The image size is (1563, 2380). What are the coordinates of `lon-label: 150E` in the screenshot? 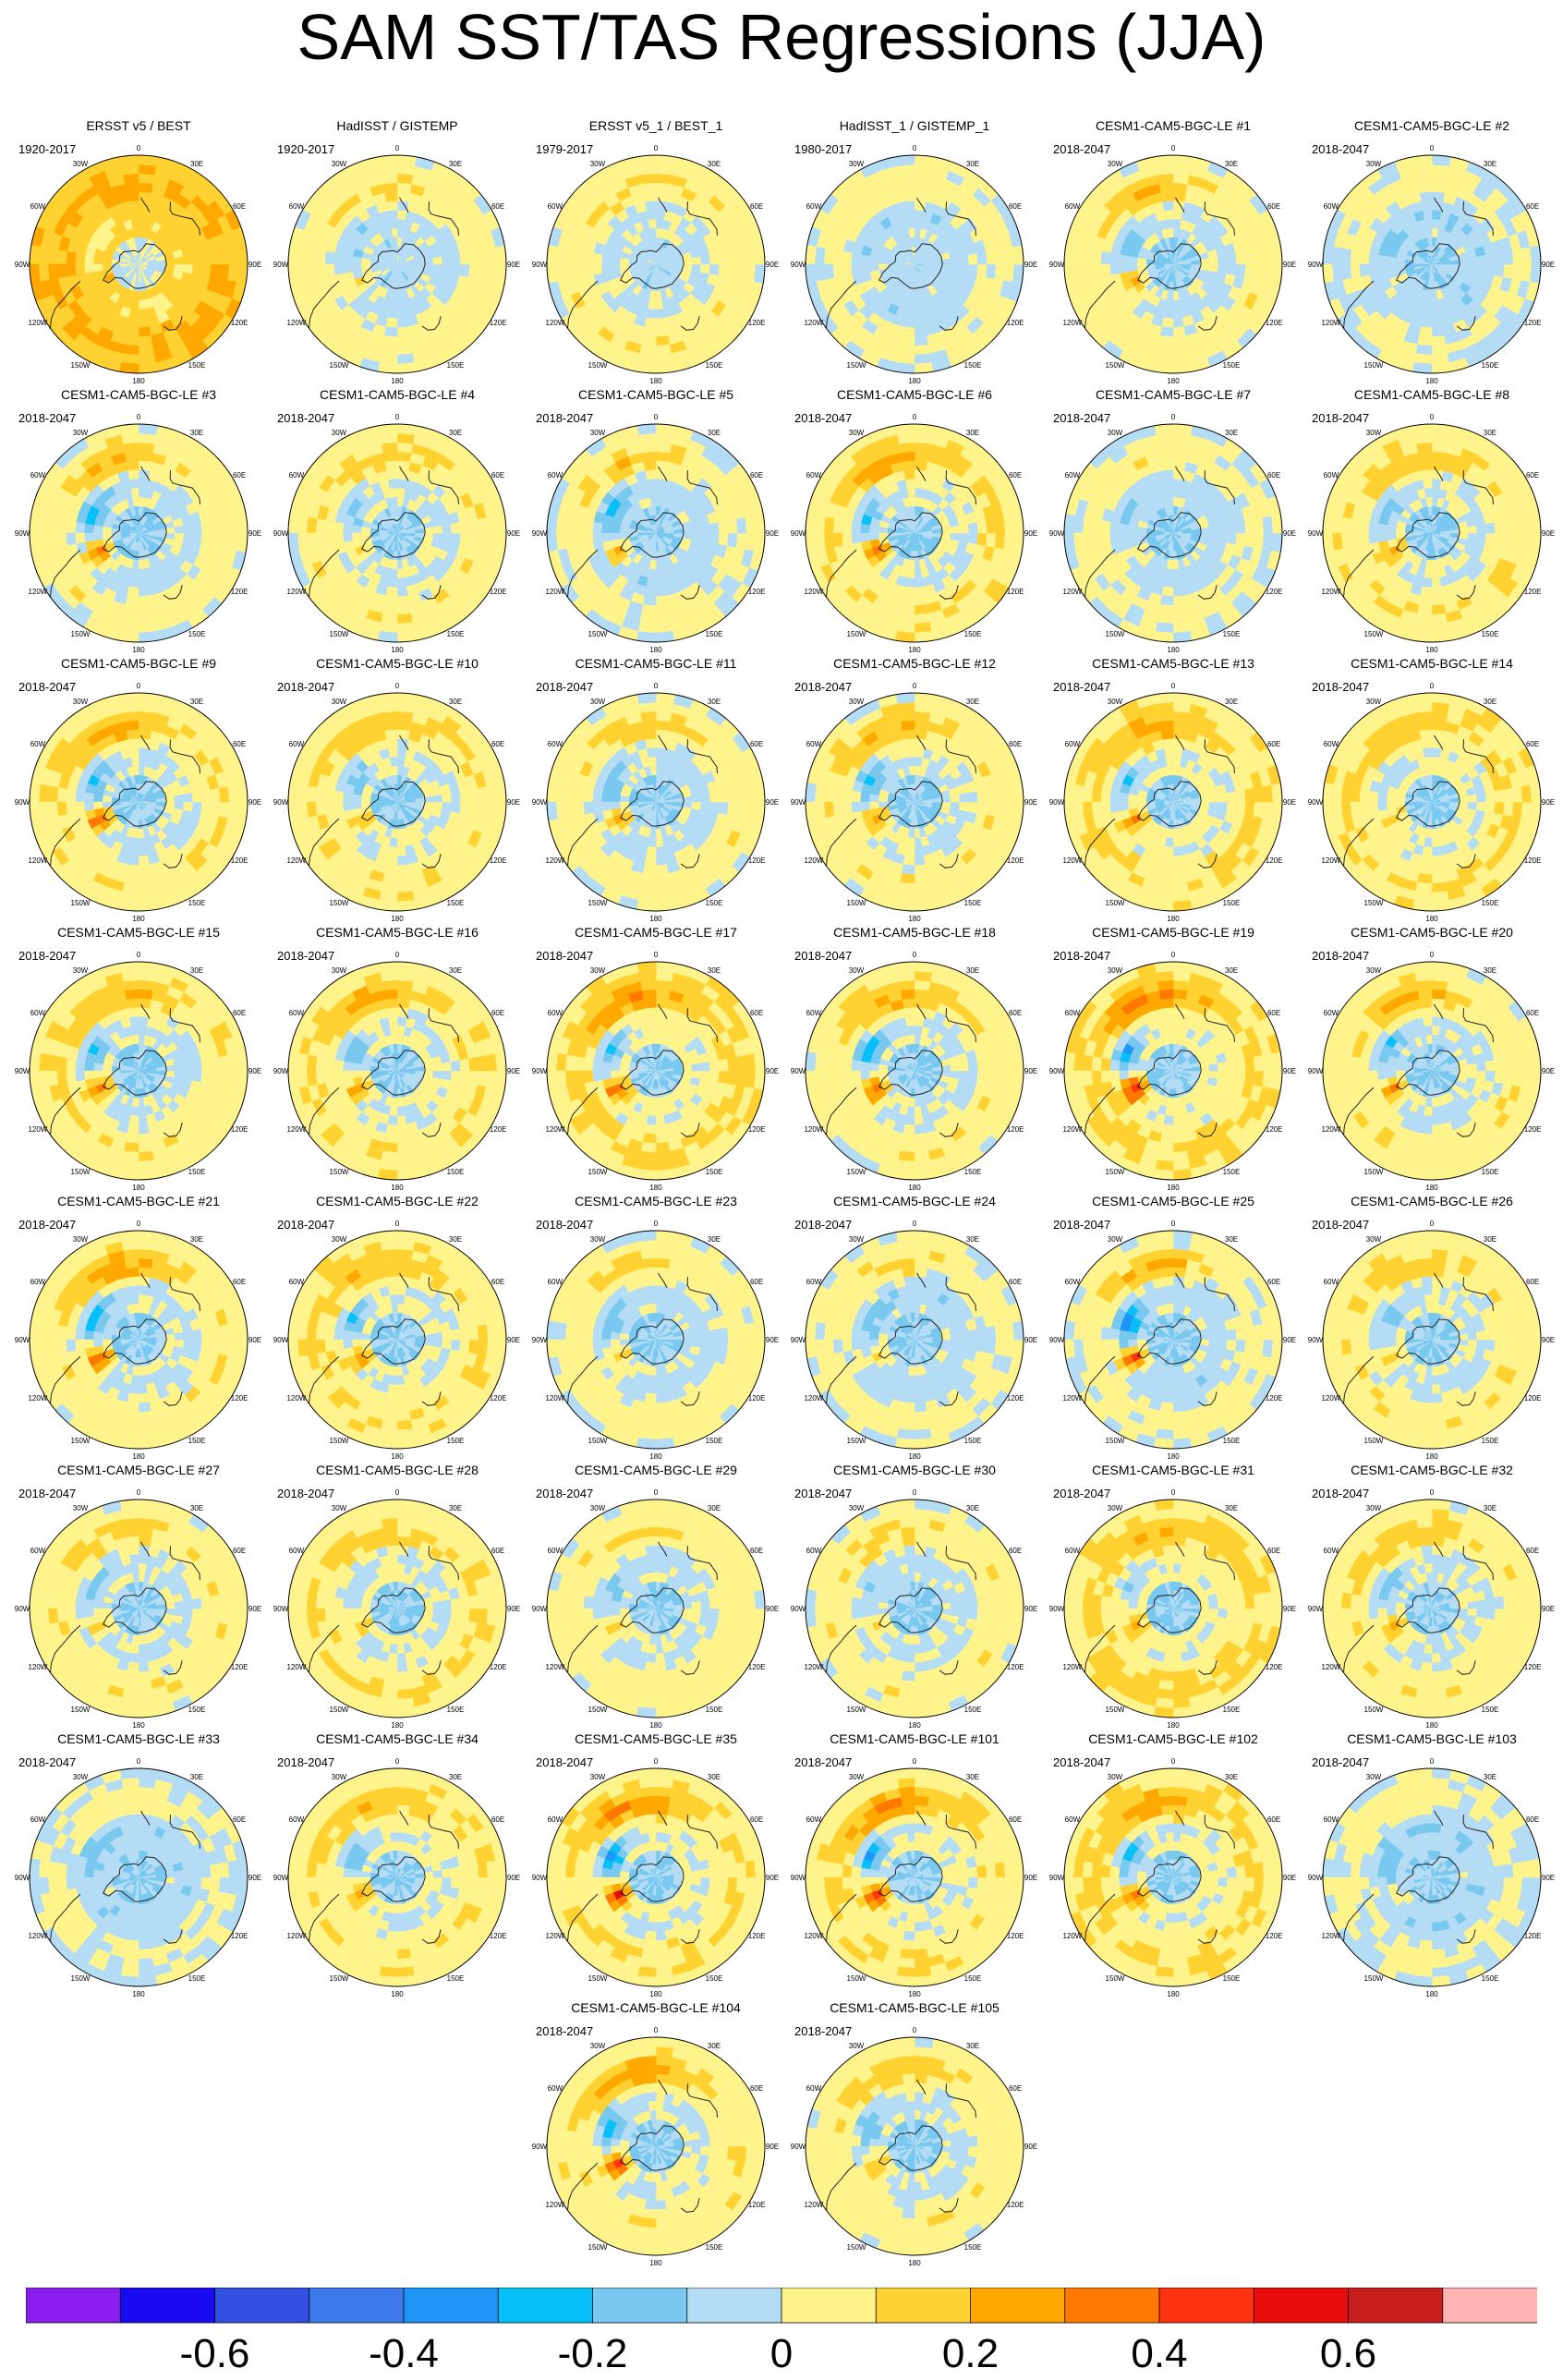 It's located at (197, 634).